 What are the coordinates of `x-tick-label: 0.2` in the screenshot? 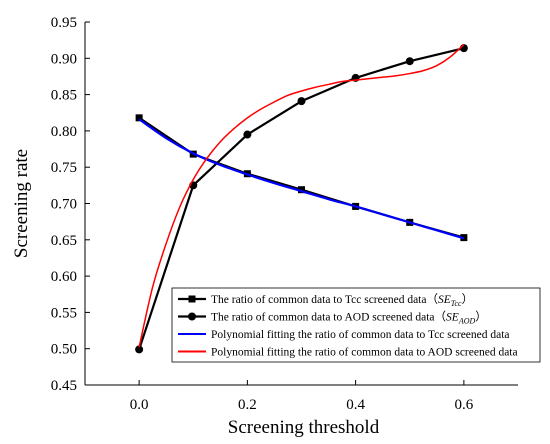 It's located at (247, 405).